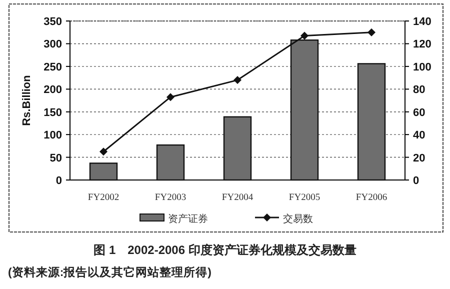 This screenshot has height=289, width=450. I want to click on y-tick-label: 300, so click(53, 44).